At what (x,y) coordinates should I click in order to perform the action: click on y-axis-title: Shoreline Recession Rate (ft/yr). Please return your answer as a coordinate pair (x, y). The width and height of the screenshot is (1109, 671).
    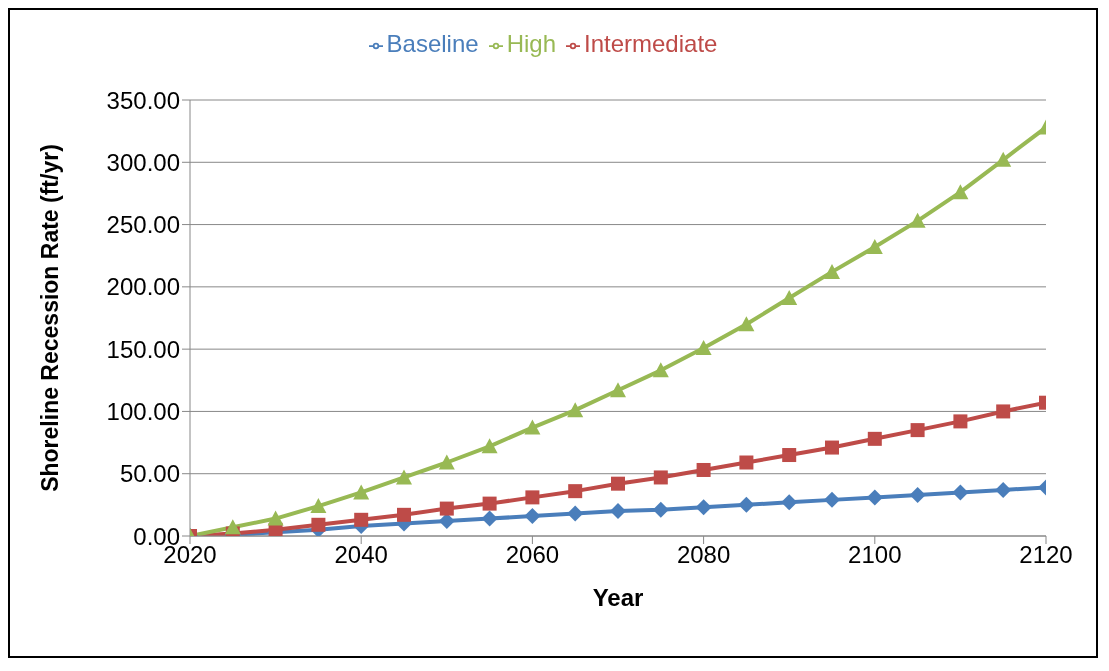
    Looking at the image, I should click on (50, 318).